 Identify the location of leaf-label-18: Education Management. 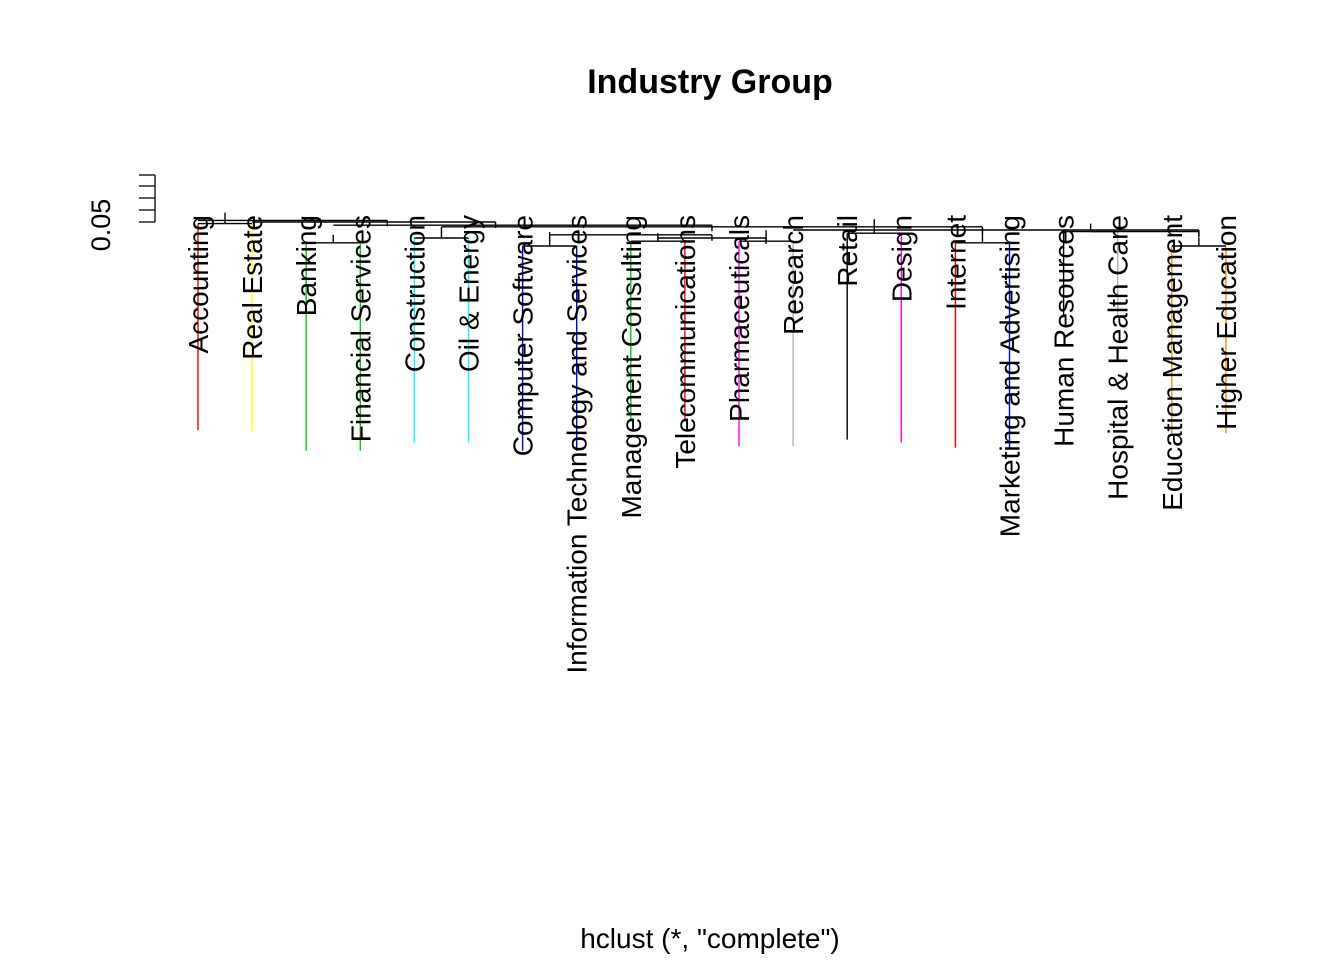
(1172, 363).